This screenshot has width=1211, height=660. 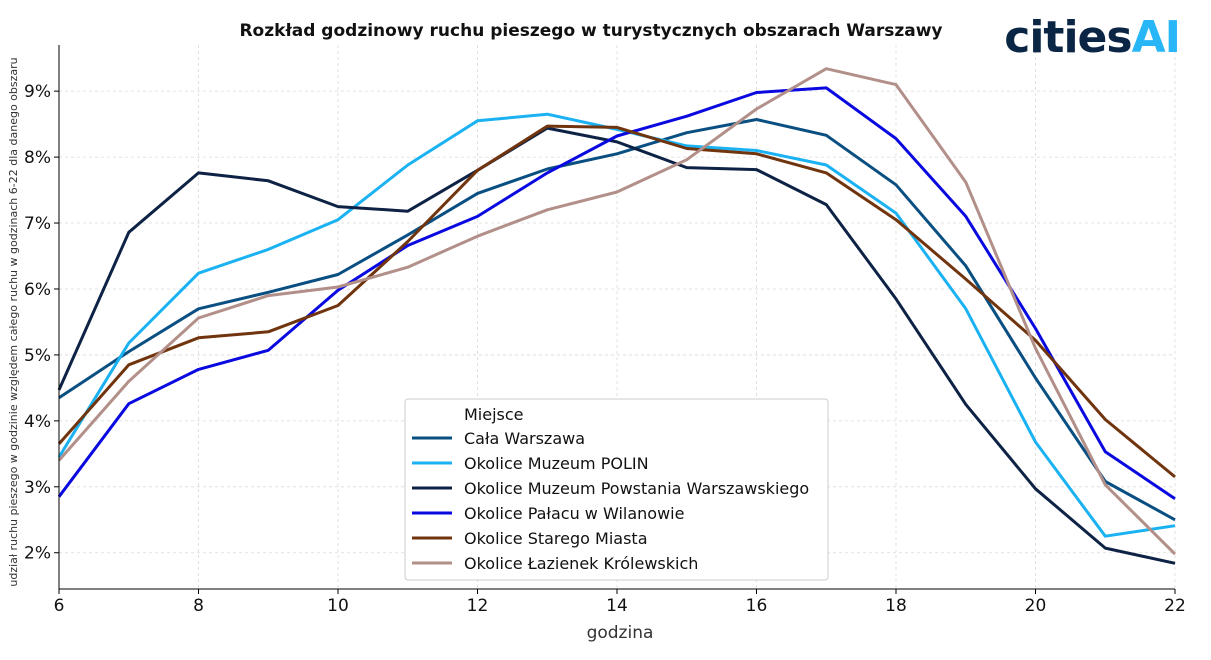 What do you see at coordinates (37, 158) in the screenshot?
I see `y-tick-label: 8%` at bounding box center [37, 158].